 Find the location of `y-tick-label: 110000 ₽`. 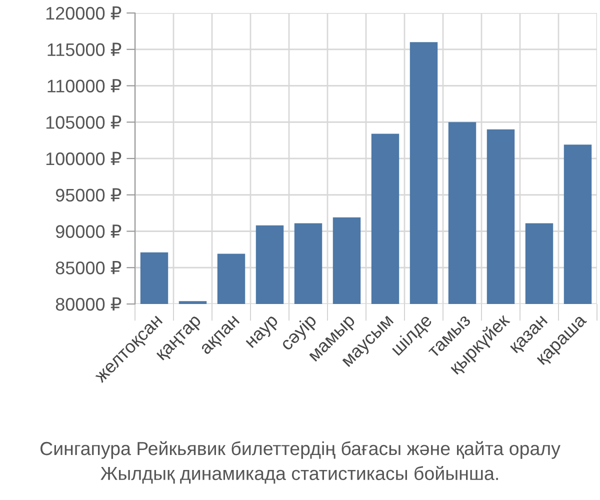

y-tick-label: 110000 ₽ is located at coordinates (85, 85).